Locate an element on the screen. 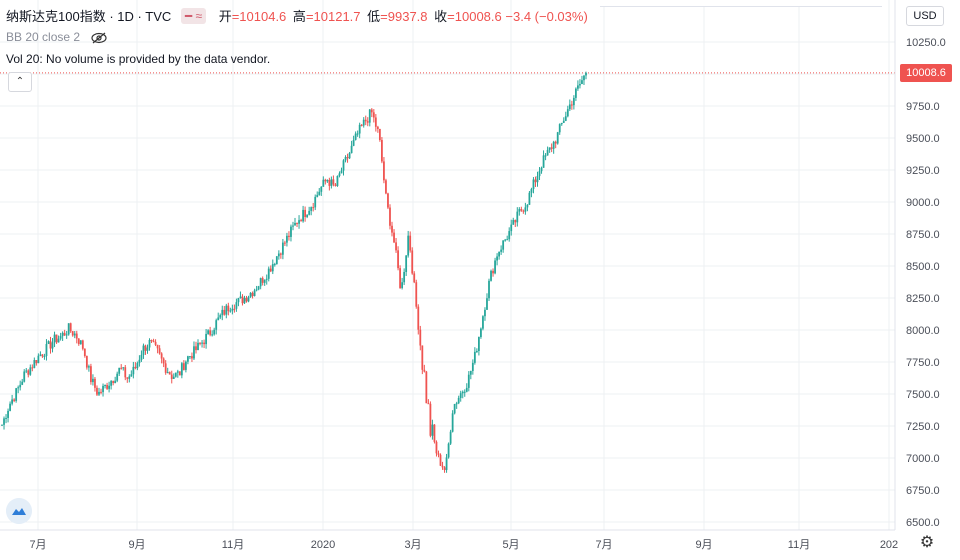 This screenshot has height=560, width=960. x-tick-label: 11月 is located at coordinates (799, 545).